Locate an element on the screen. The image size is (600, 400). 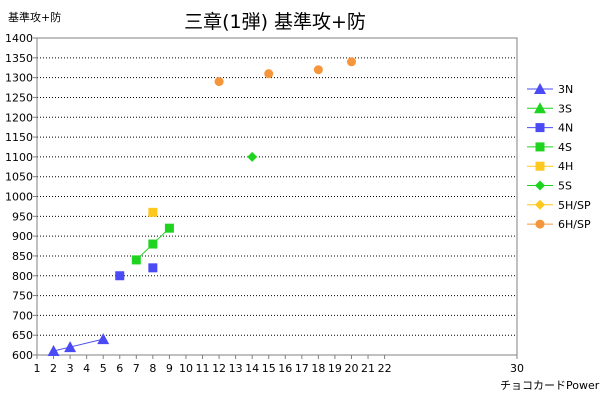
series-6h-sp is located at coordinates (285, 72).